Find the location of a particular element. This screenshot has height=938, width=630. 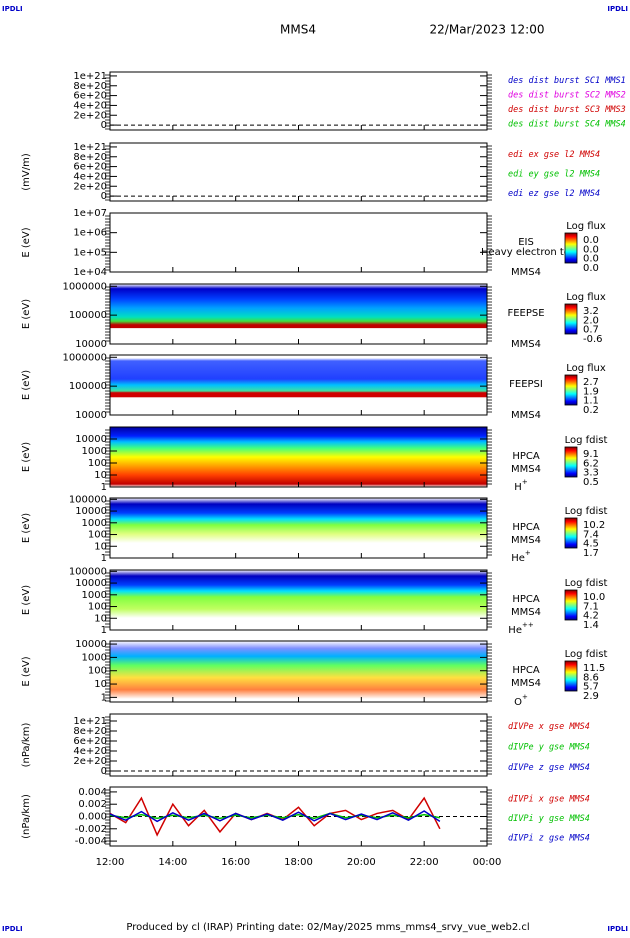

colorbar-label: 6.2 is located at coordinates (591, 463).